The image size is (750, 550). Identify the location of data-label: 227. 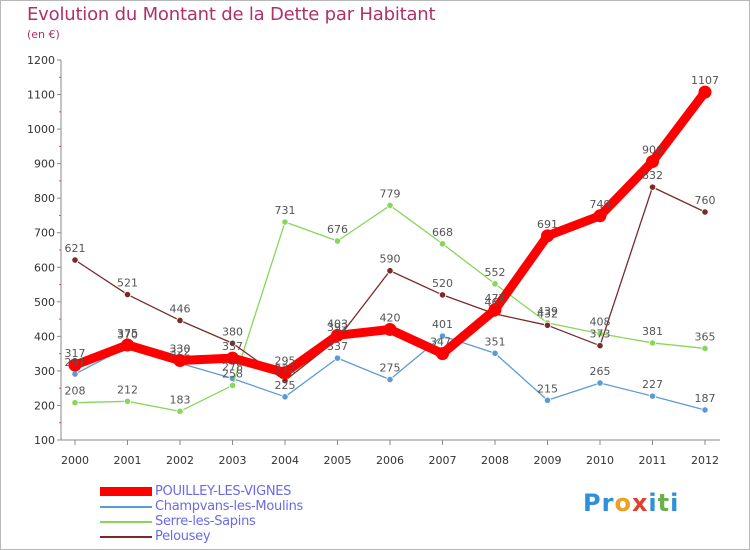
(652, 384).